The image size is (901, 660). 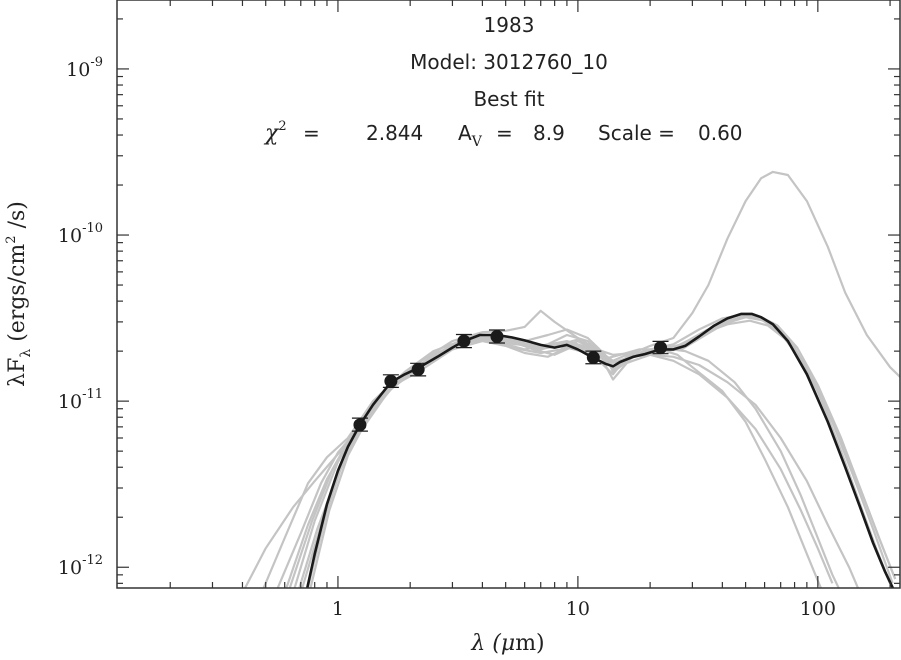 I want to click on data-points, so click(x=510, y=380).